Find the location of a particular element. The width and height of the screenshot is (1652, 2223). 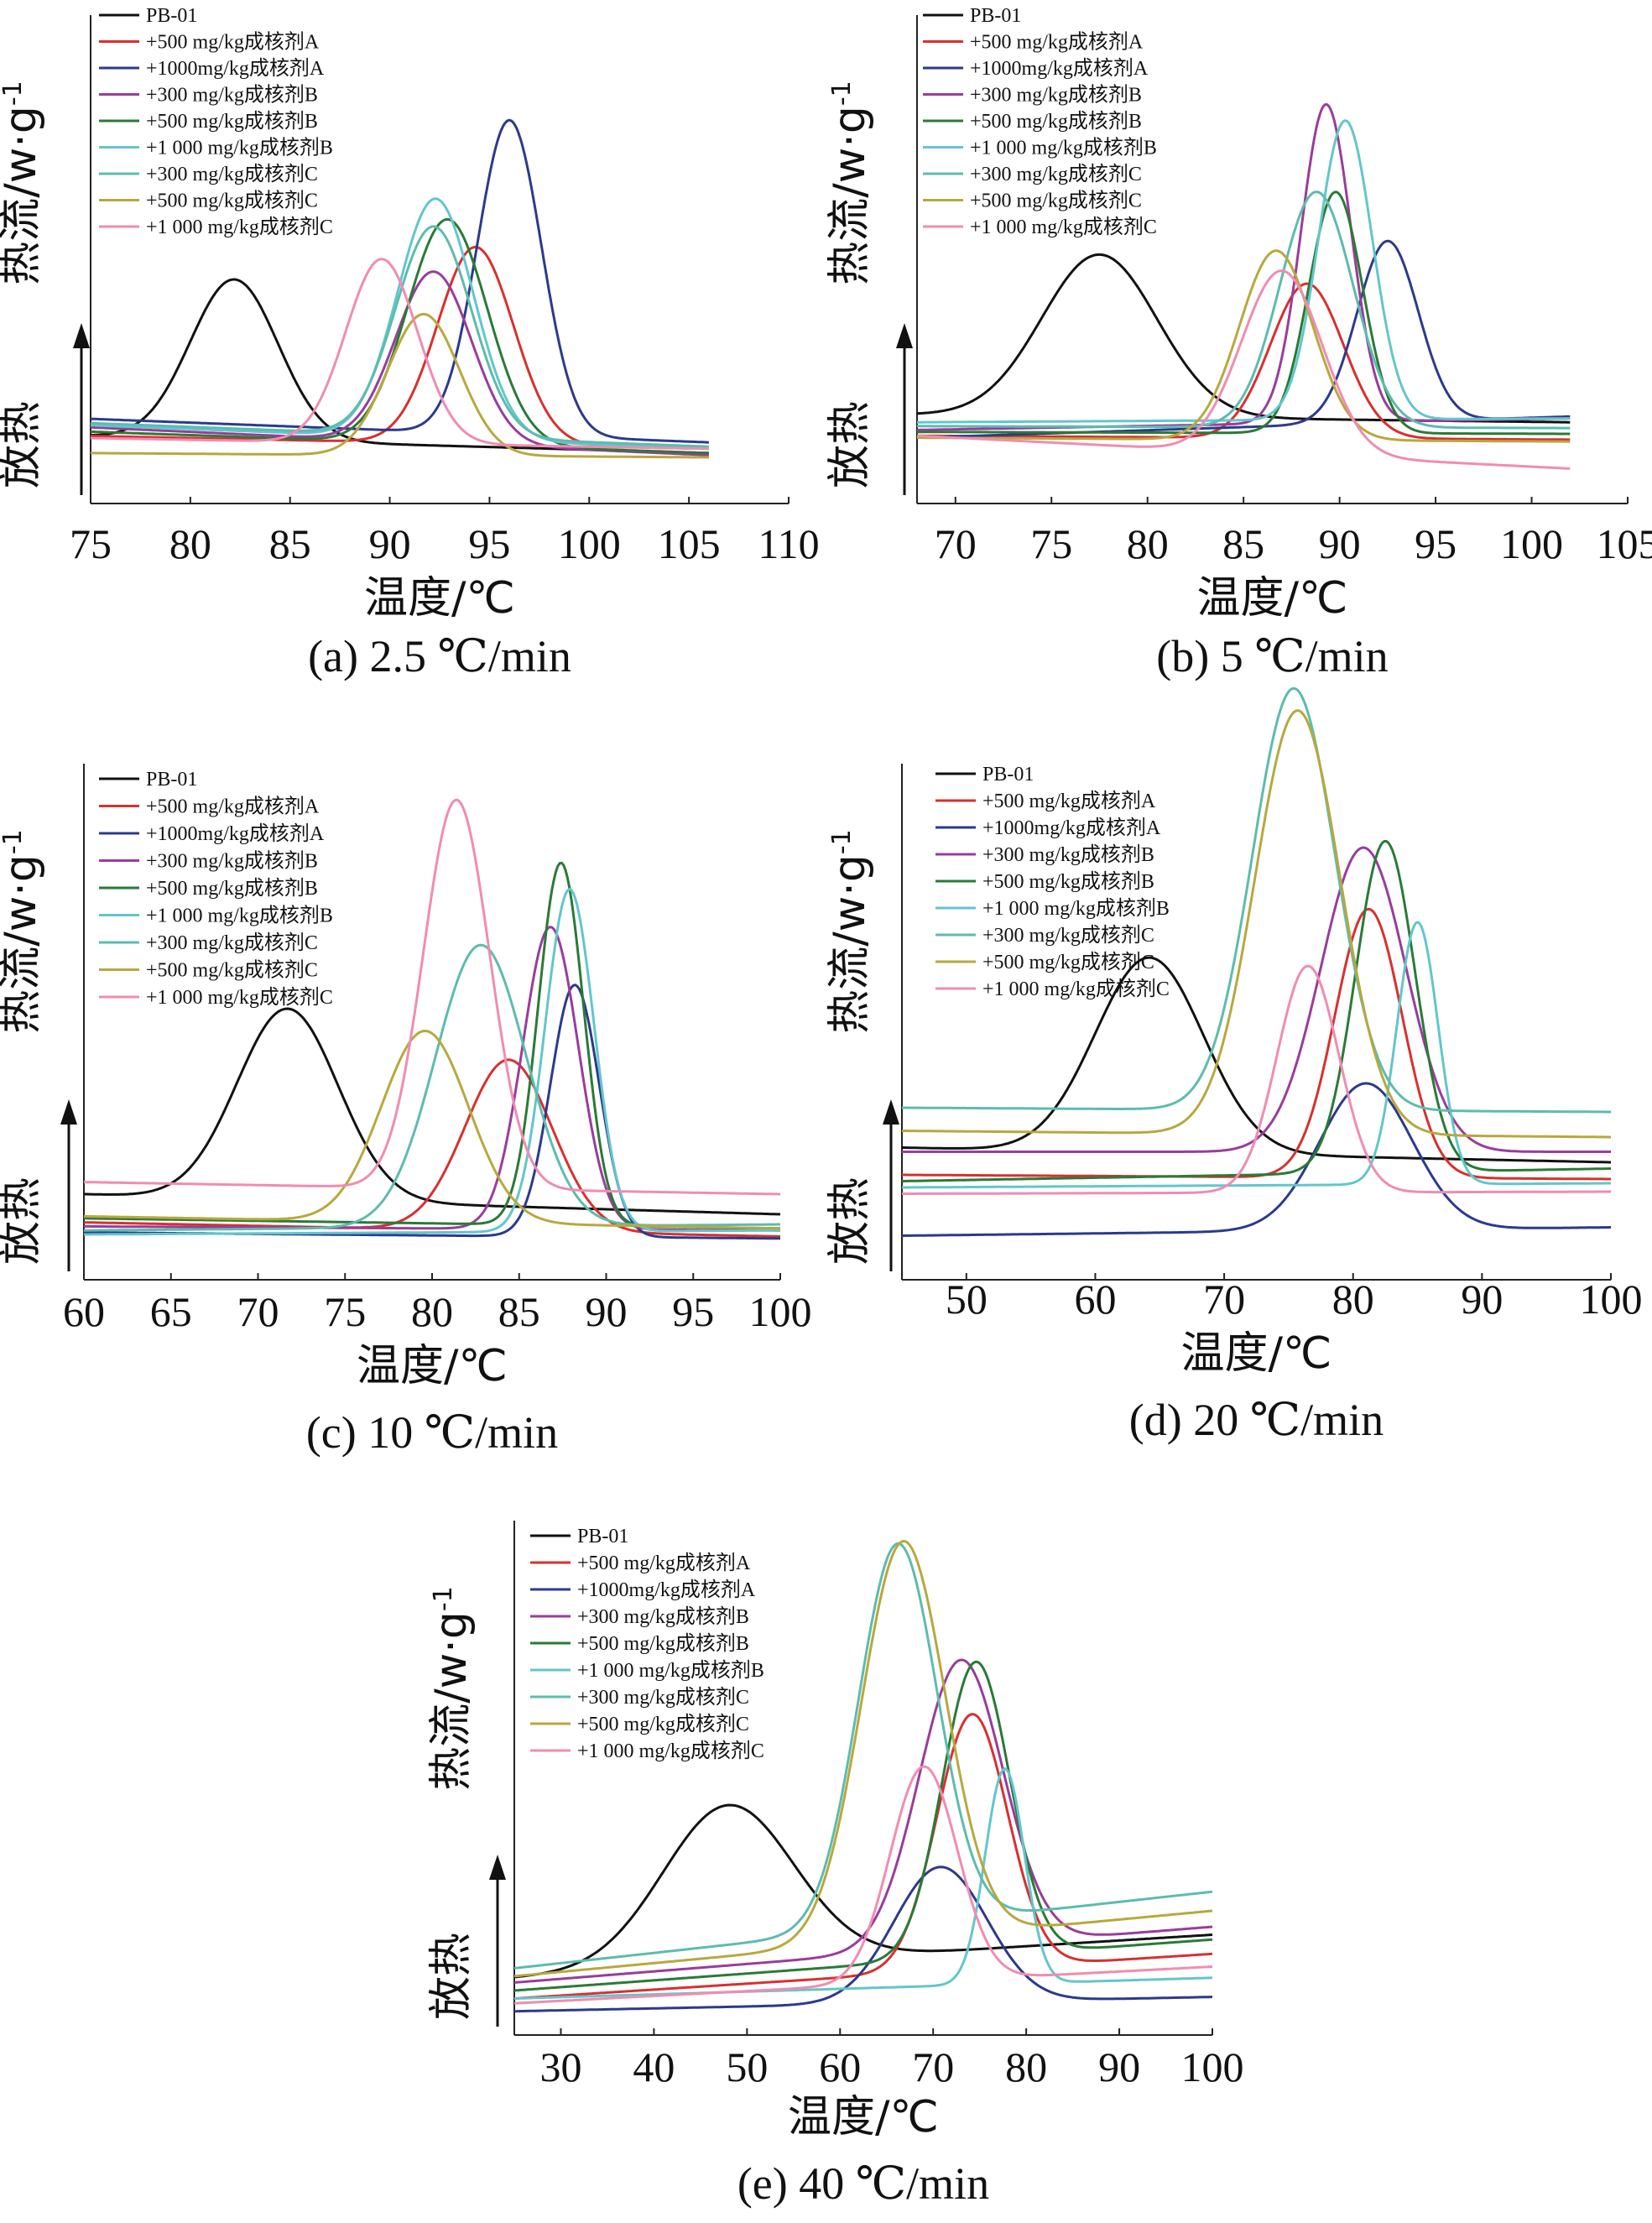

panel-caption: (c) 10 ℃/min is located at coordinates (432, 1432).